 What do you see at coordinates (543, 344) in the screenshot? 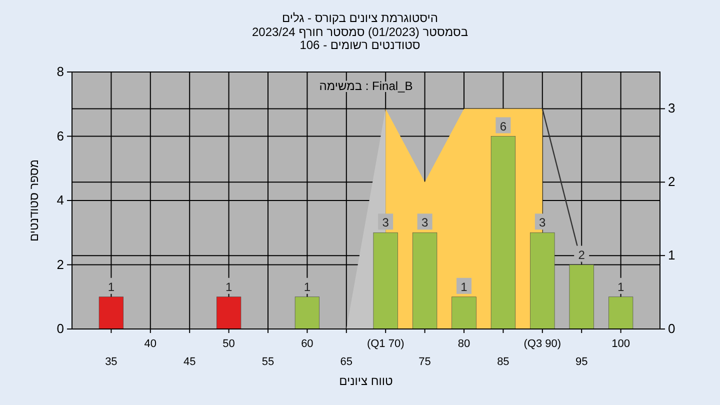
I see `x-tick-label: (Q3 90)` at bounding box center [543, 344].